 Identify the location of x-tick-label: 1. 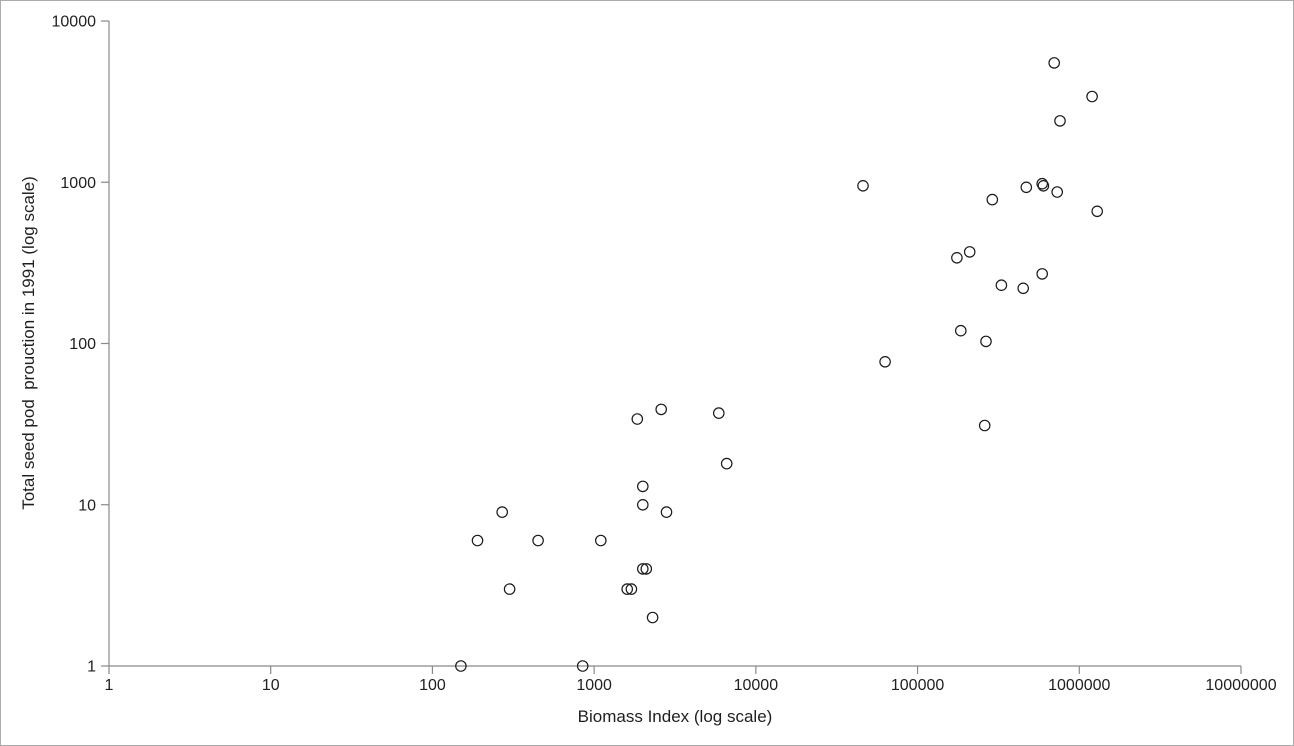
(109, 685).